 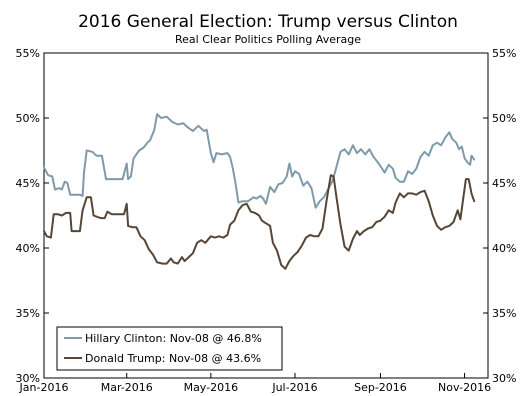 I want to click on y-tick-label-left: 55%, so click(x=28, y=53).